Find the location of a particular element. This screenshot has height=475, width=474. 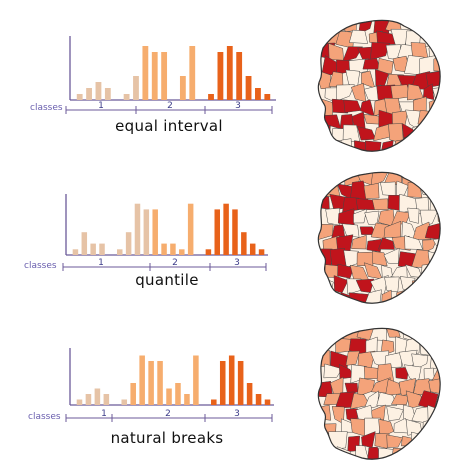

choropleth-map-natural-breaks is located at coordinates (379, 393).